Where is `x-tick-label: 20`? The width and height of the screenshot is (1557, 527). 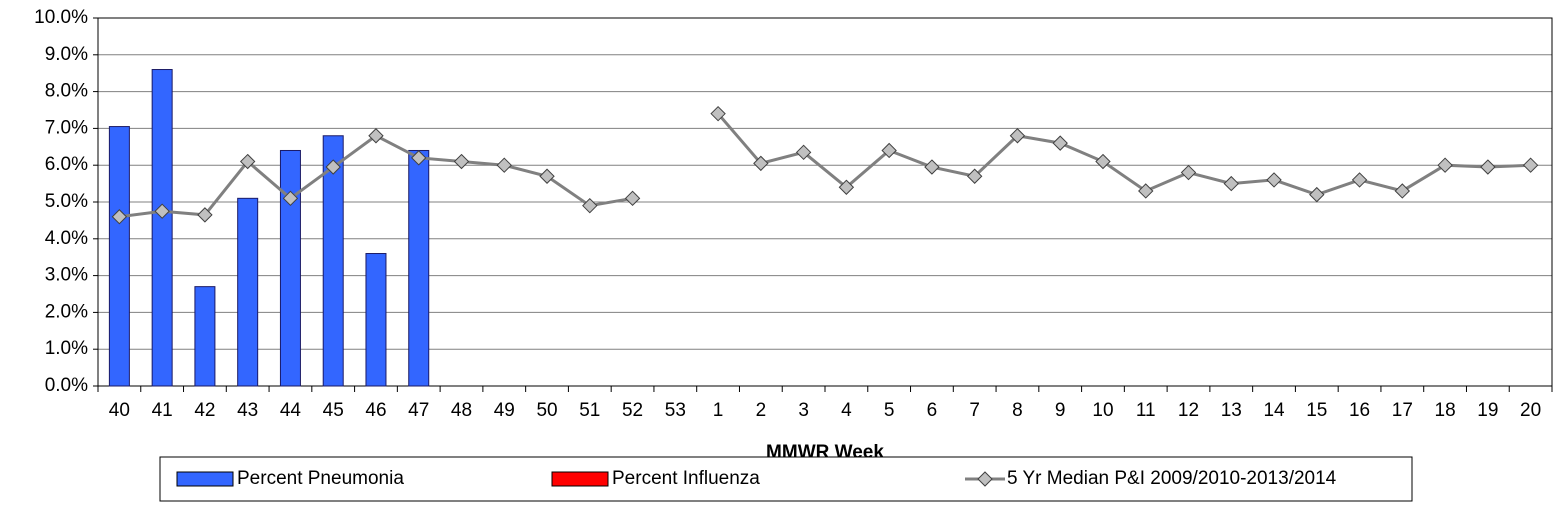
x-tick-label: 20 is located at coordinates (1530, 410).